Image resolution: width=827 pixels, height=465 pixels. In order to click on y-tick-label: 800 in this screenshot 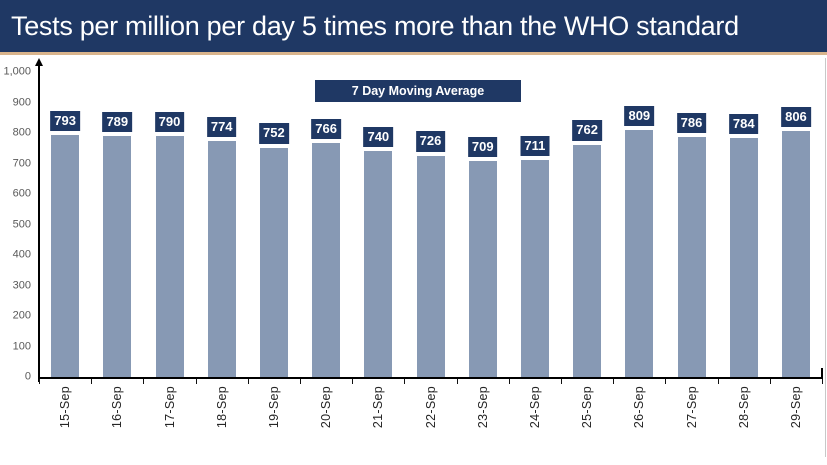, I will do `click(21, 132)`.